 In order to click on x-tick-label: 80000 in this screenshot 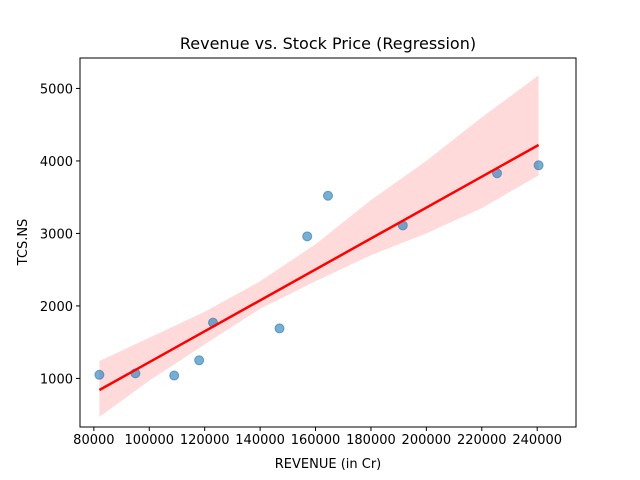, I will do `click(93, 440)`.